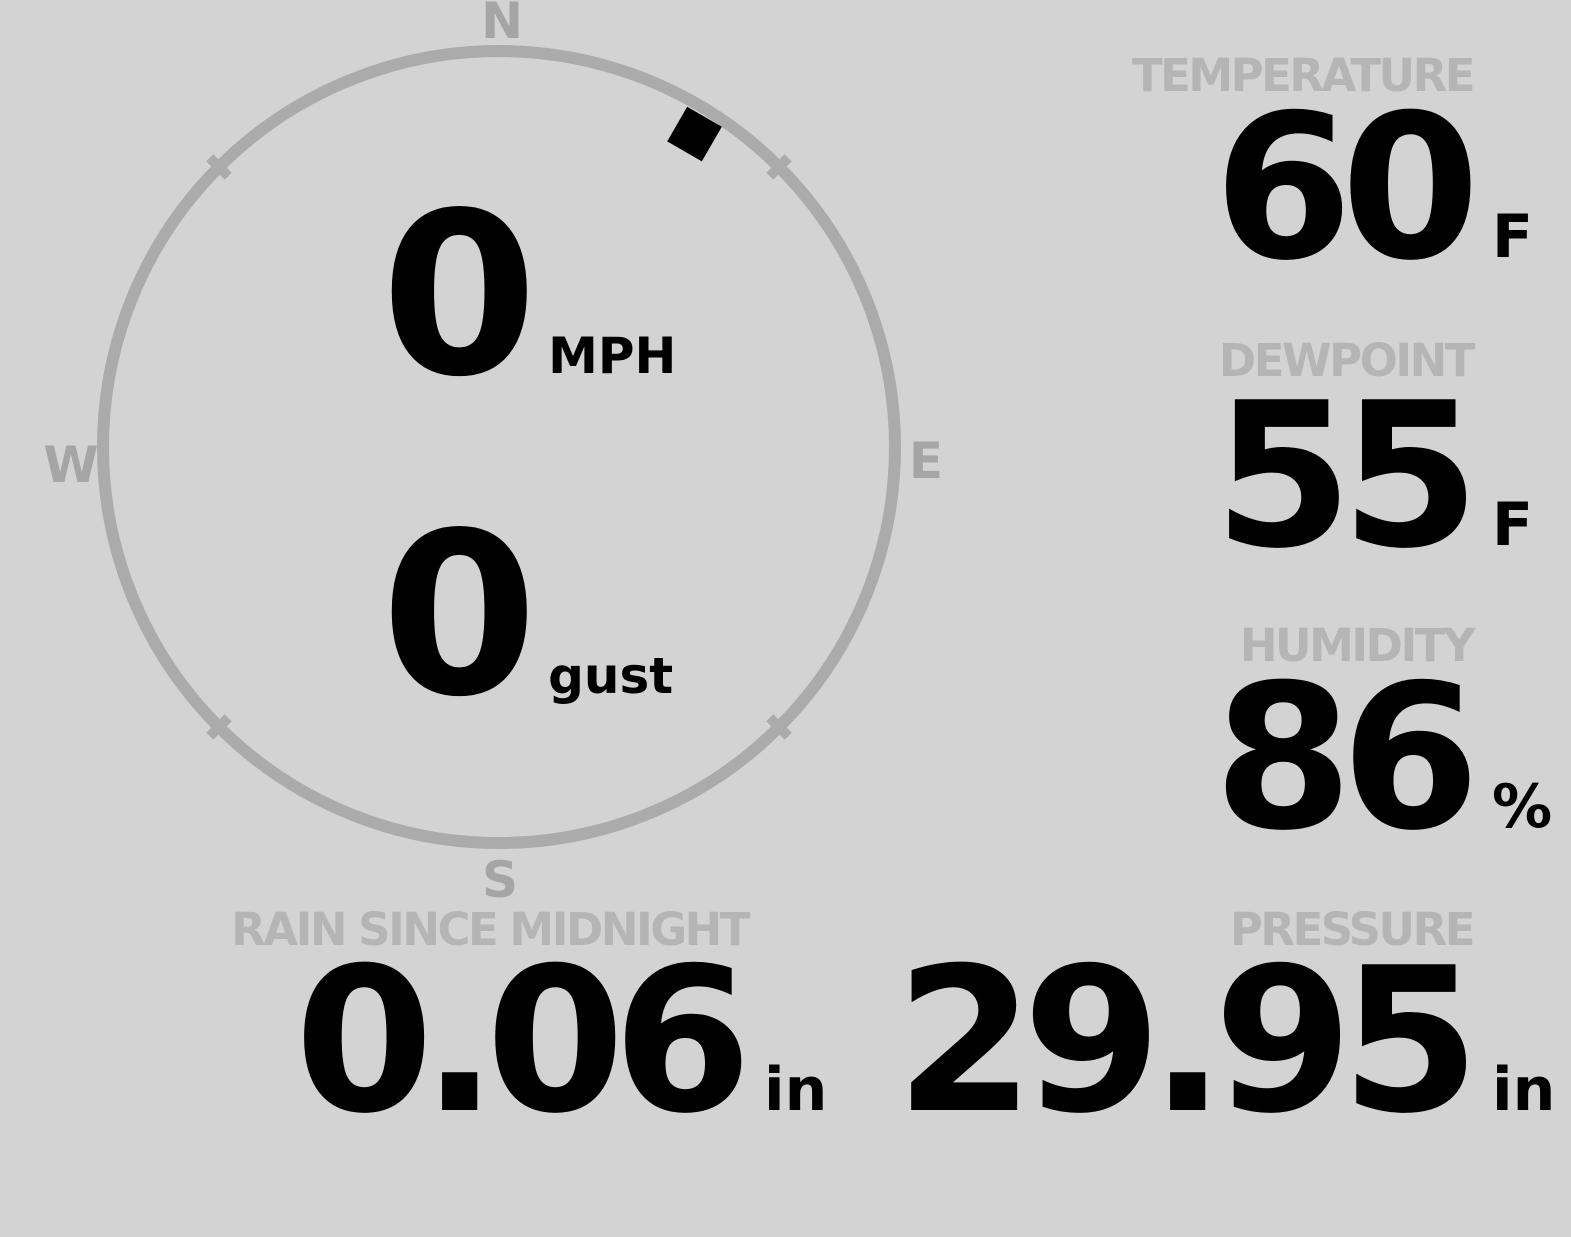  I want to click on wind-speed-unit: MPH, so click(612, 356).